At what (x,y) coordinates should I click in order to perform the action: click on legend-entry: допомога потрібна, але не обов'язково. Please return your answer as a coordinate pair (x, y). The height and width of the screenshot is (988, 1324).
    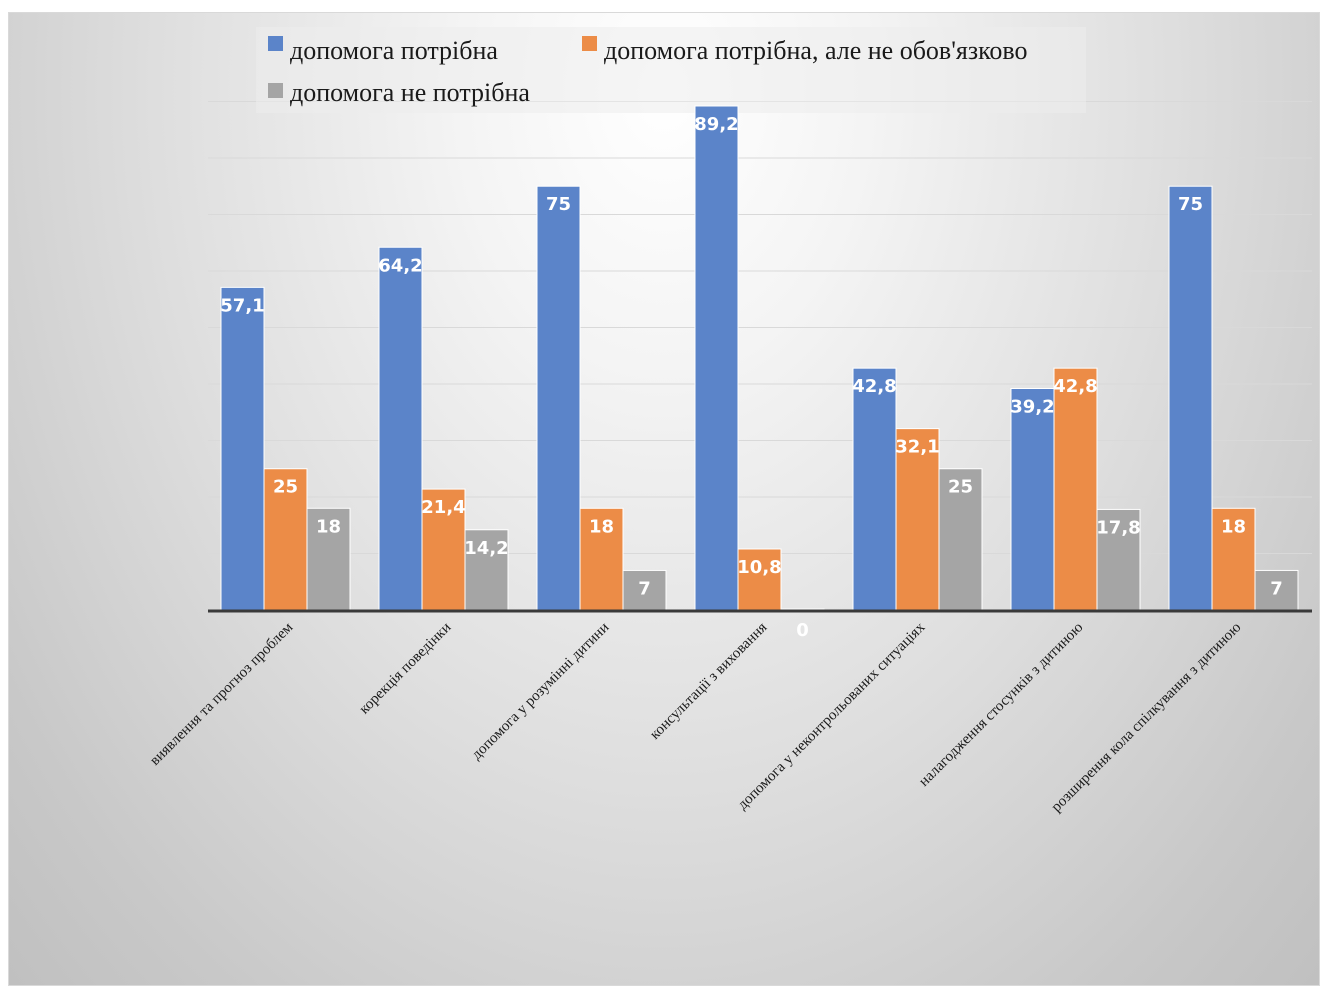
    Looking at the image, I should click on (816, 50).